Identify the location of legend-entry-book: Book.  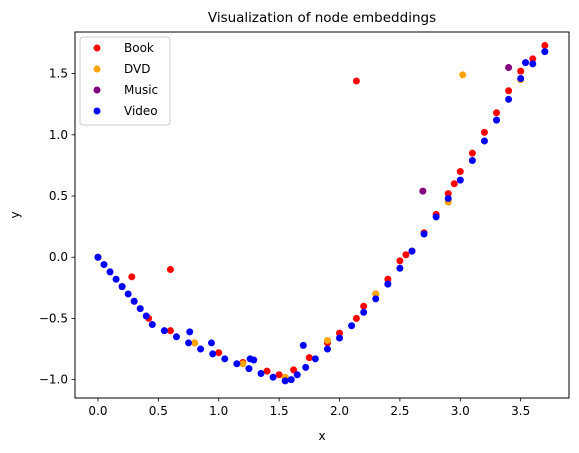
(123, 48).